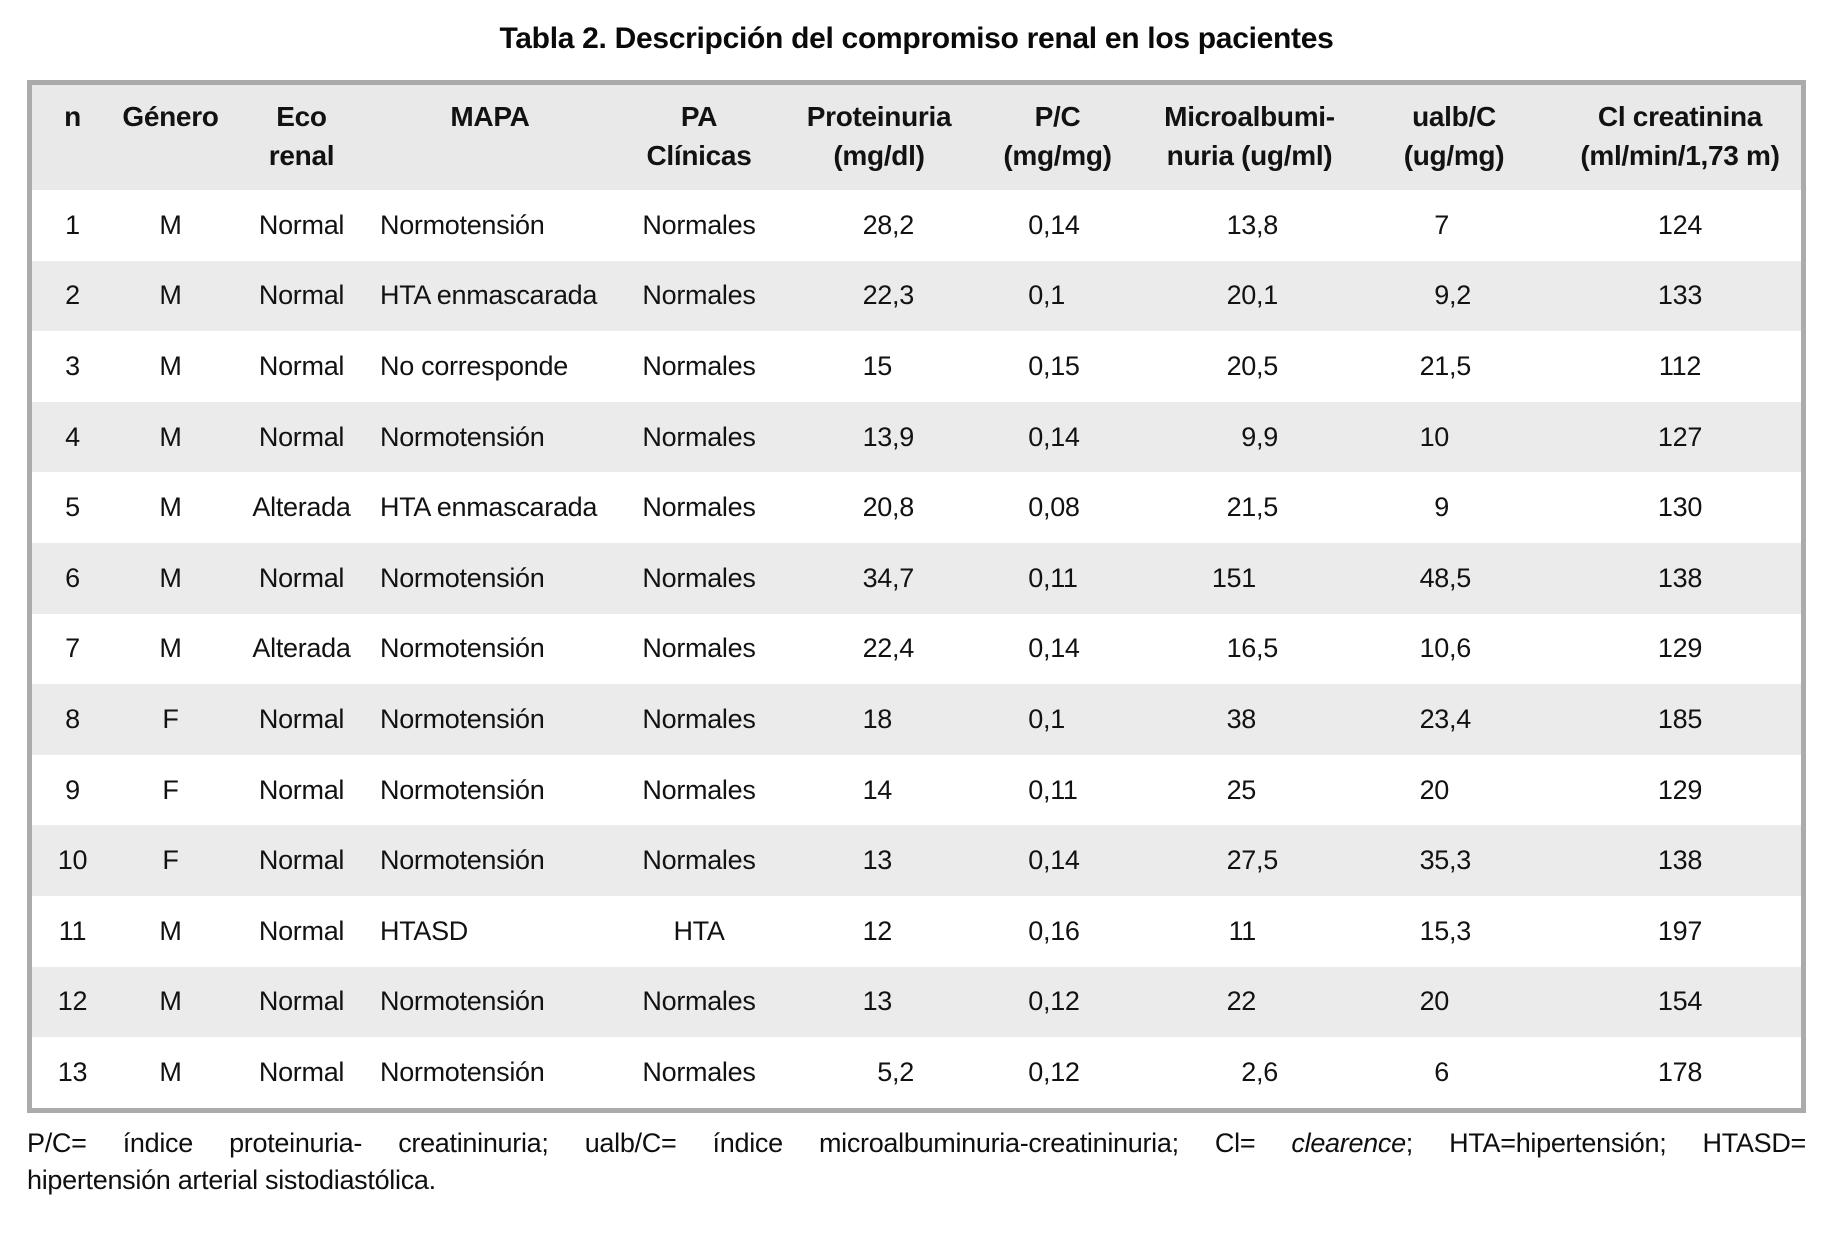 The width and height of the screenshot is (1833, 1233). I want to click on column-header-eco-renal: Eco renal, so click(301, 137).